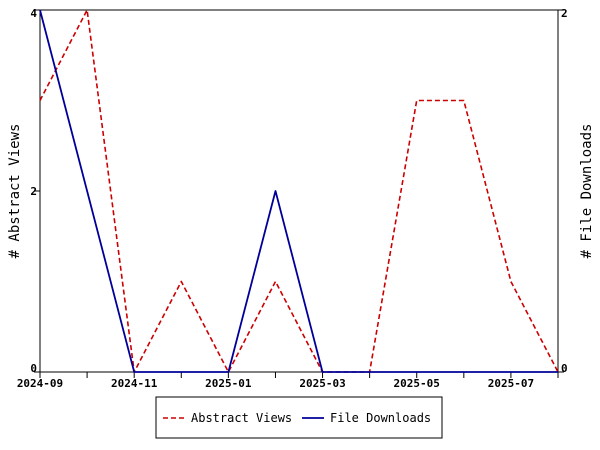 The width and height of the screenshot is (600, 450). Describe the element at coordinates (241, 418) in the screenshot. I see `legend-label-abstract-views: Abstract Views` at that location.